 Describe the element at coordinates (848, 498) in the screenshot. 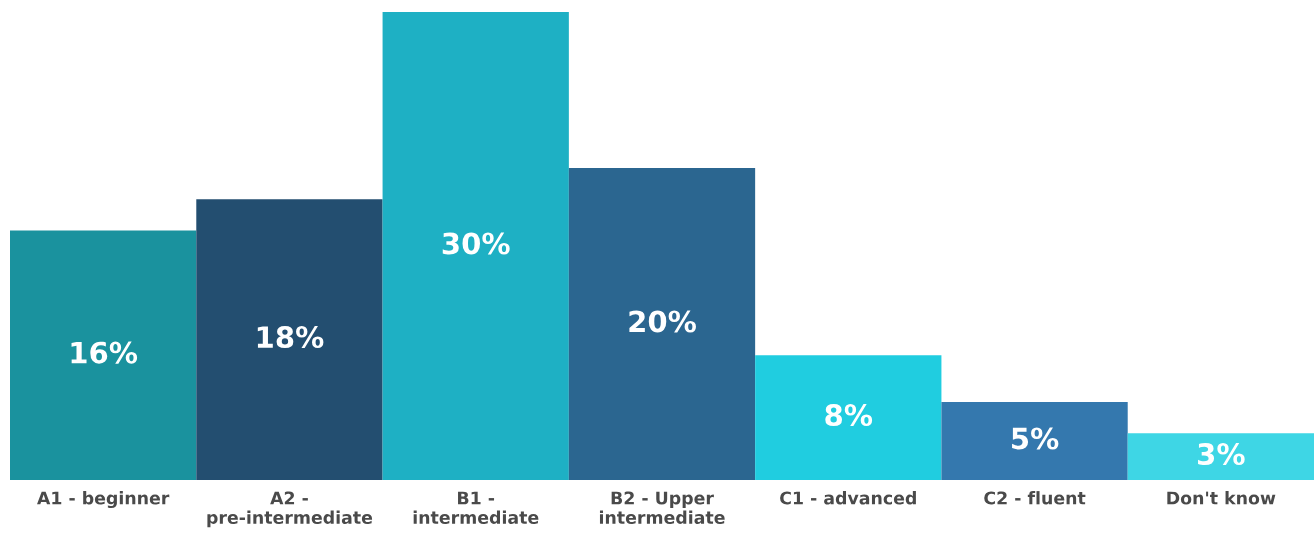

I see `x-tick-label: C1 - advanced` at that location.